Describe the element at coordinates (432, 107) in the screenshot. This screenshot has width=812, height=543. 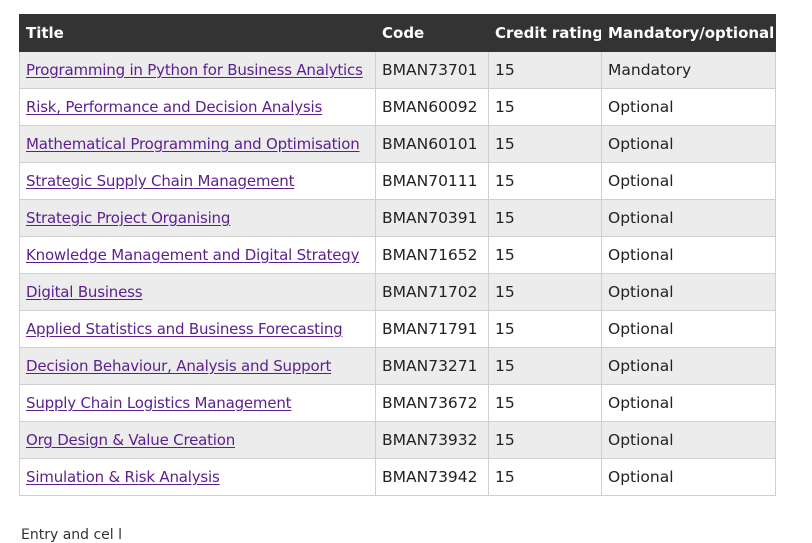
I see `unit-code-cell: BMAN60092` at that location.